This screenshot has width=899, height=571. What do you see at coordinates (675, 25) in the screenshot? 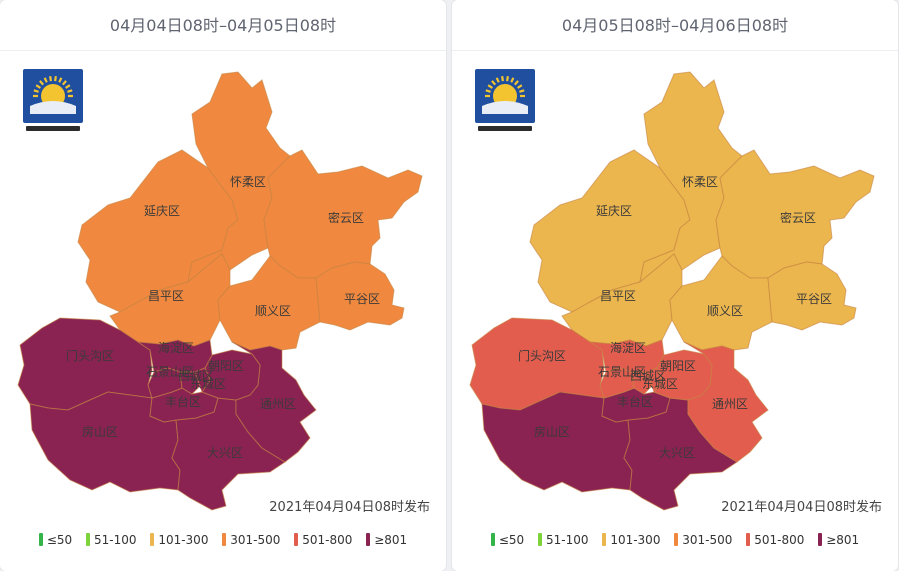
I see `panel-title: 04月05日08时–04月06日08时` at bounding box center [675, 25].